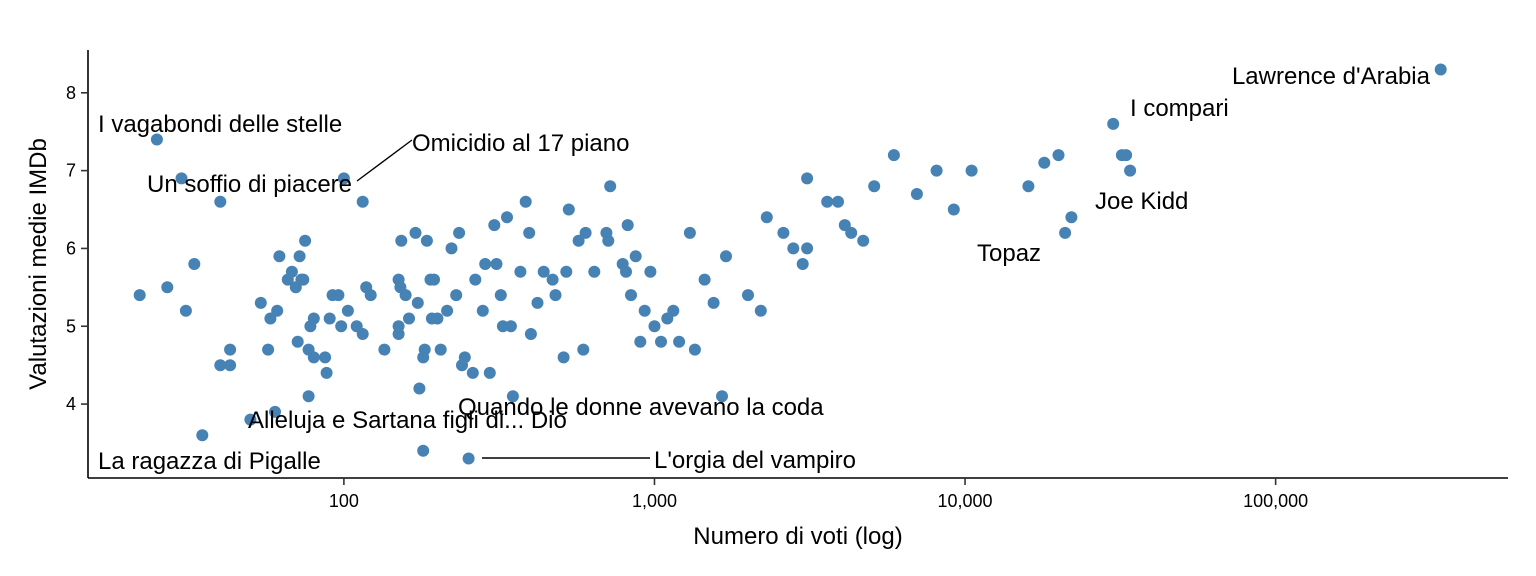 The height and width of the screenshot is (576, 1536). I want to click on annotation-label: Un soffio di piacere, so click(249, 184).